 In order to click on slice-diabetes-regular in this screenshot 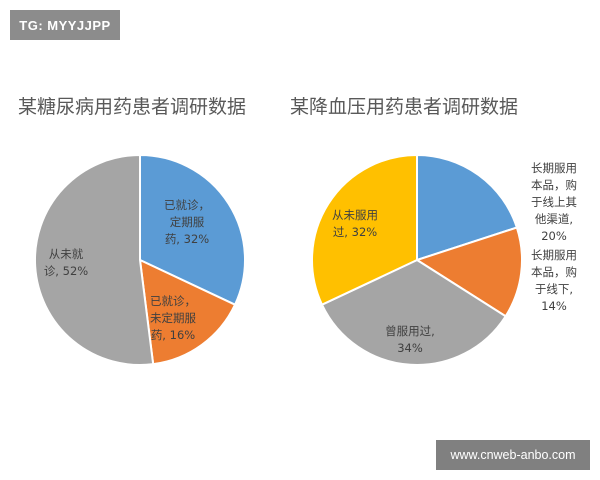, I will do `click(192, 230)`.